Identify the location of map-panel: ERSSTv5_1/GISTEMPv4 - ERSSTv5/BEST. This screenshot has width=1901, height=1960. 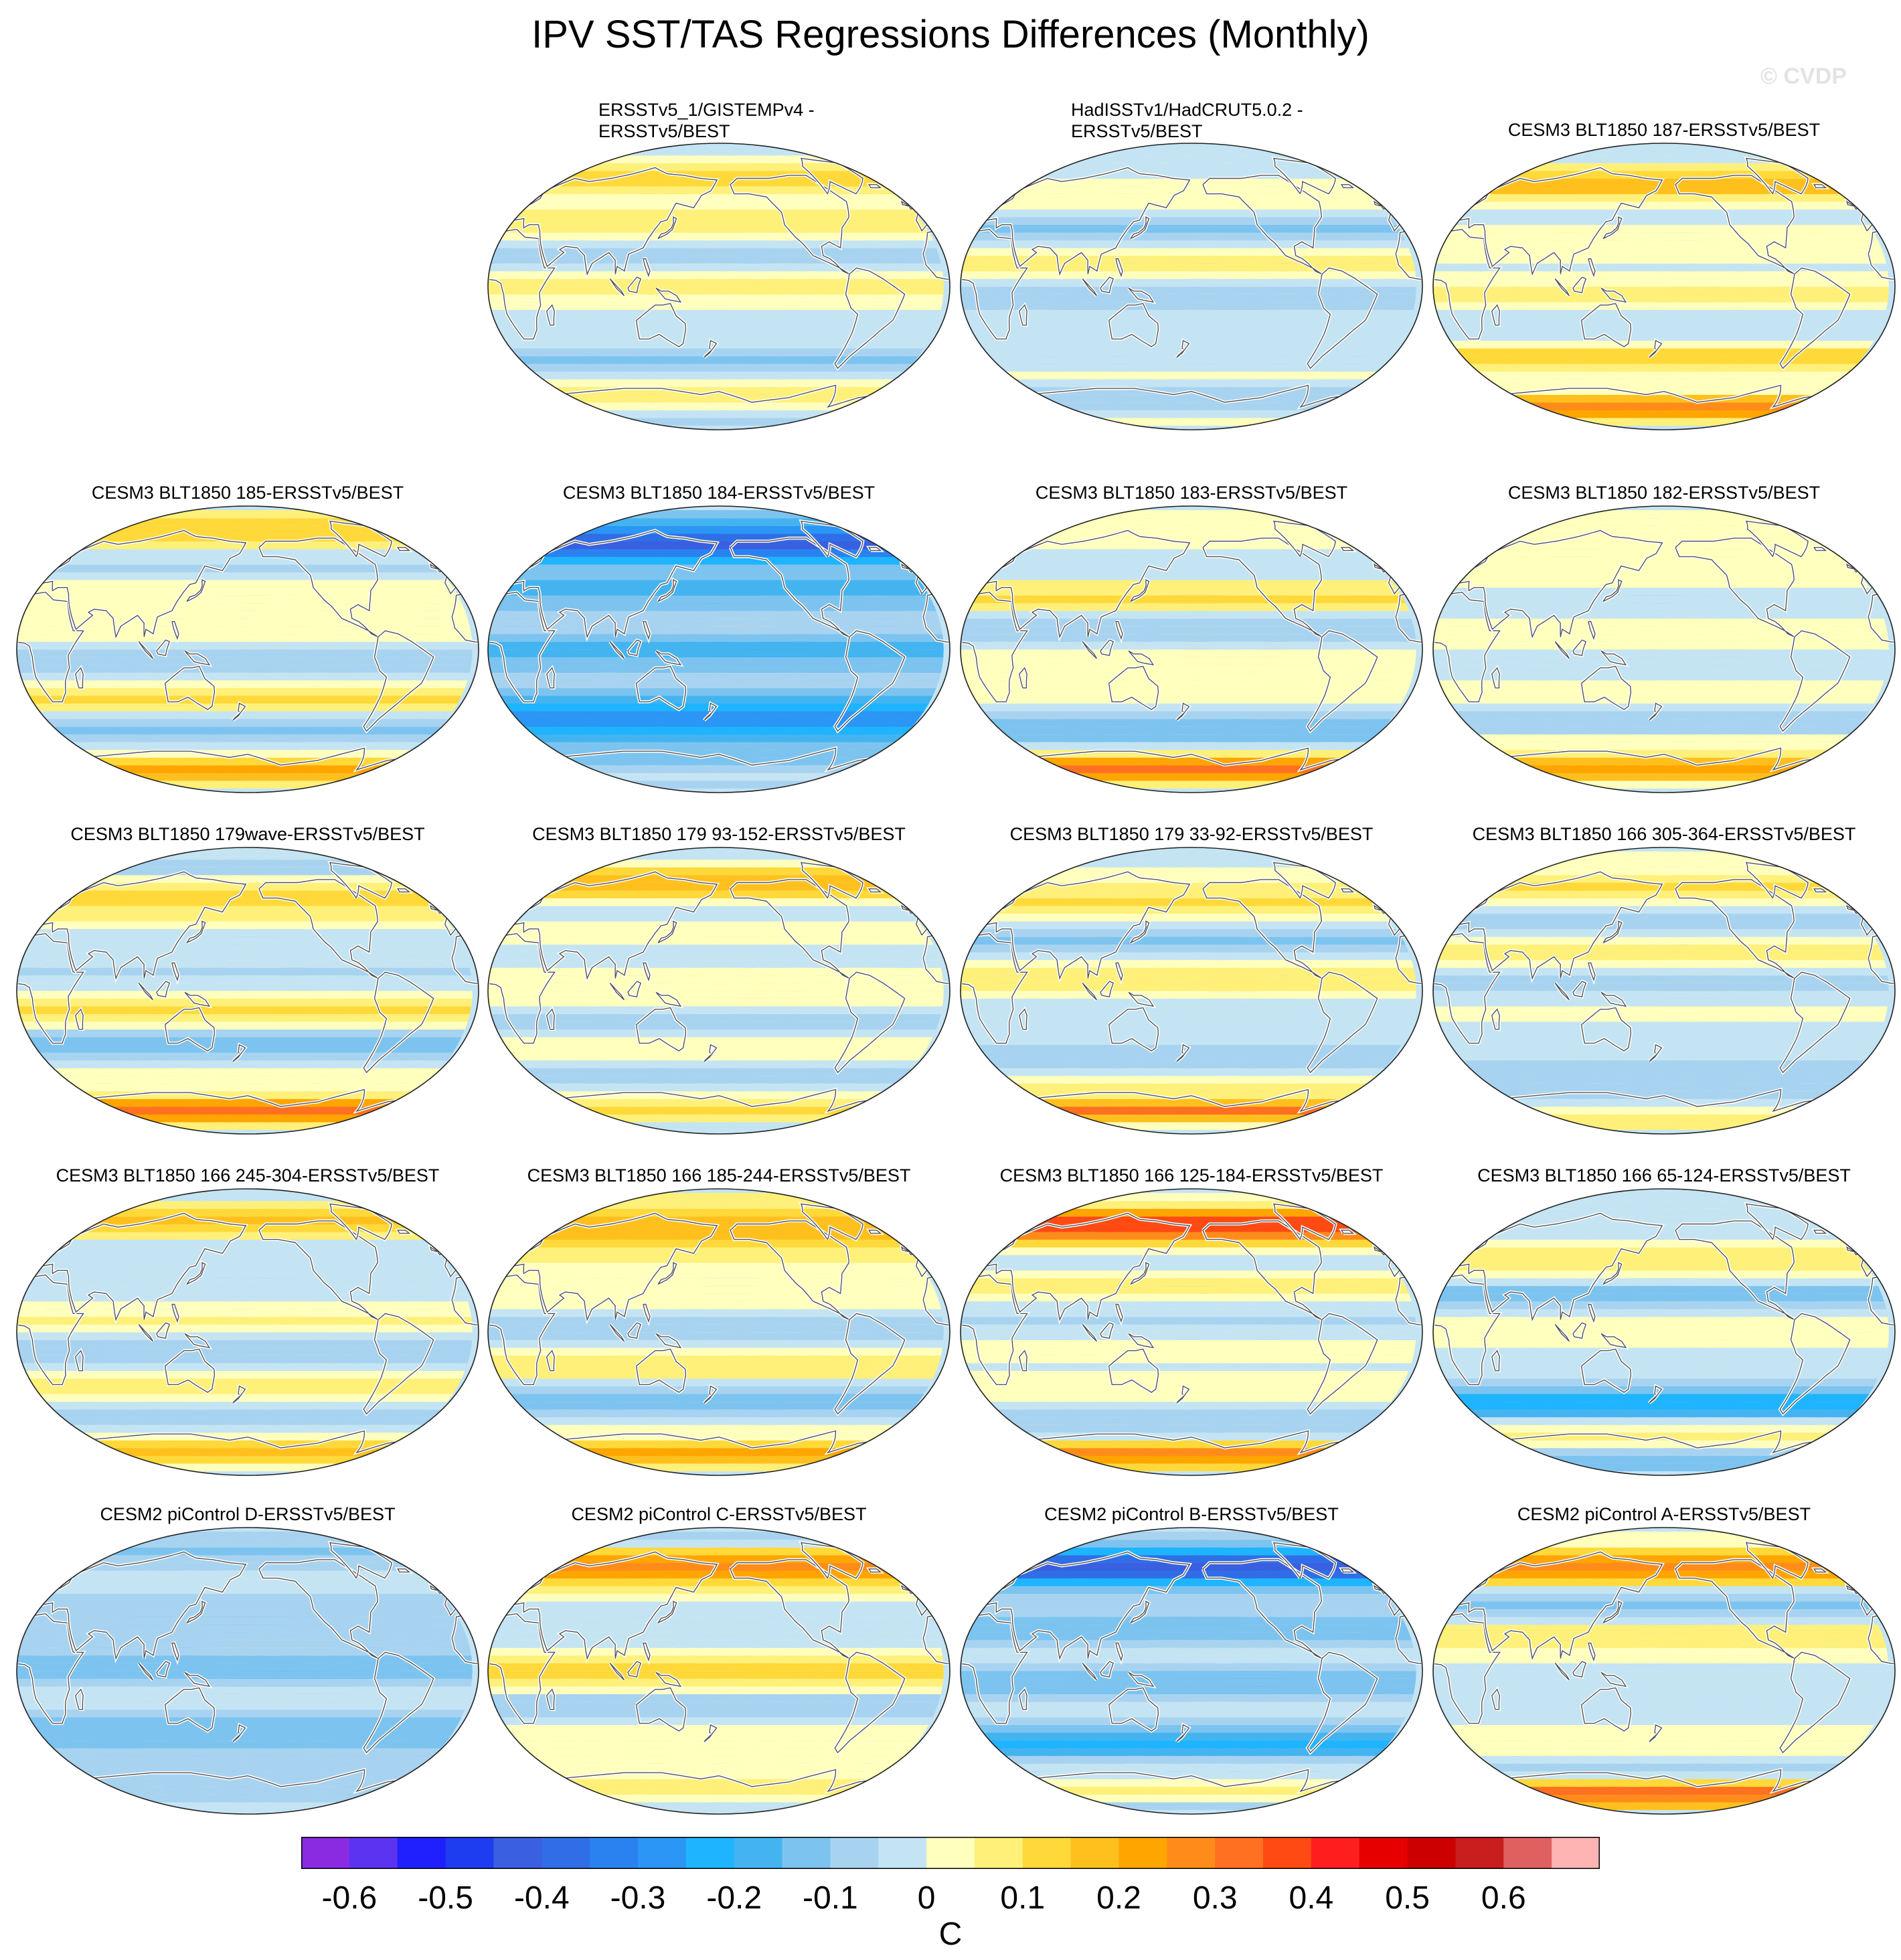
(719, 268).